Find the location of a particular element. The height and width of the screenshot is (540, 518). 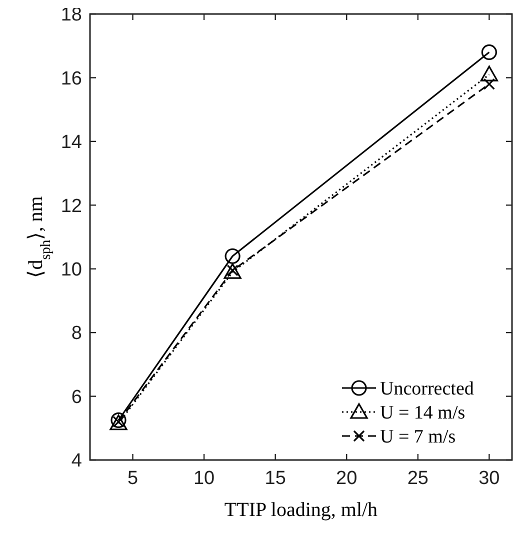

legend-label: Uncorrected is located at coordinates (427, 389).